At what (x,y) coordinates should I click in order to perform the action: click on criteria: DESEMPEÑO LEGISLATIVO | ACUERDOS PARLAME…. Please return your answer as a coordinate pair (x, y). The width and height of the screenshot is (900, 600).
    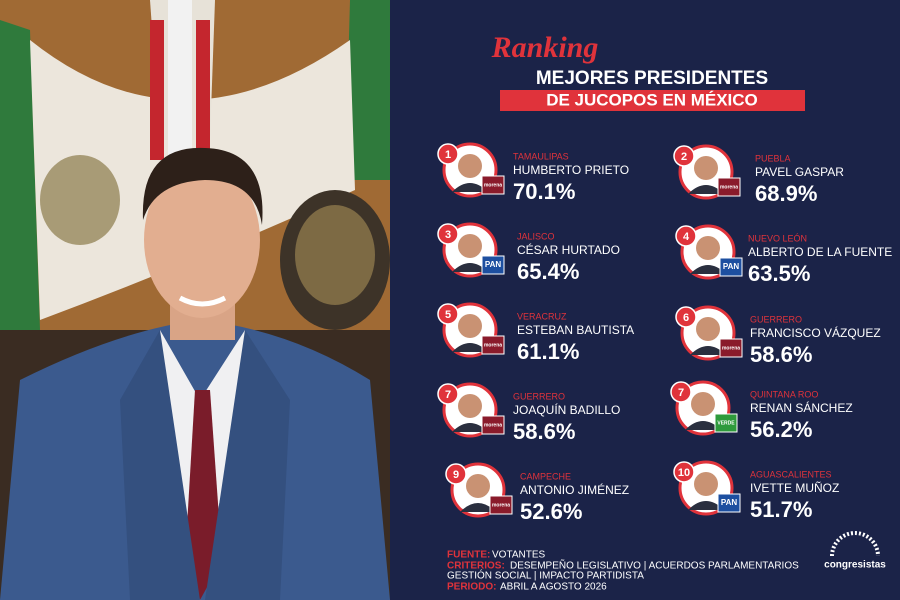
    Looking at the image, I should click on (654, 565).